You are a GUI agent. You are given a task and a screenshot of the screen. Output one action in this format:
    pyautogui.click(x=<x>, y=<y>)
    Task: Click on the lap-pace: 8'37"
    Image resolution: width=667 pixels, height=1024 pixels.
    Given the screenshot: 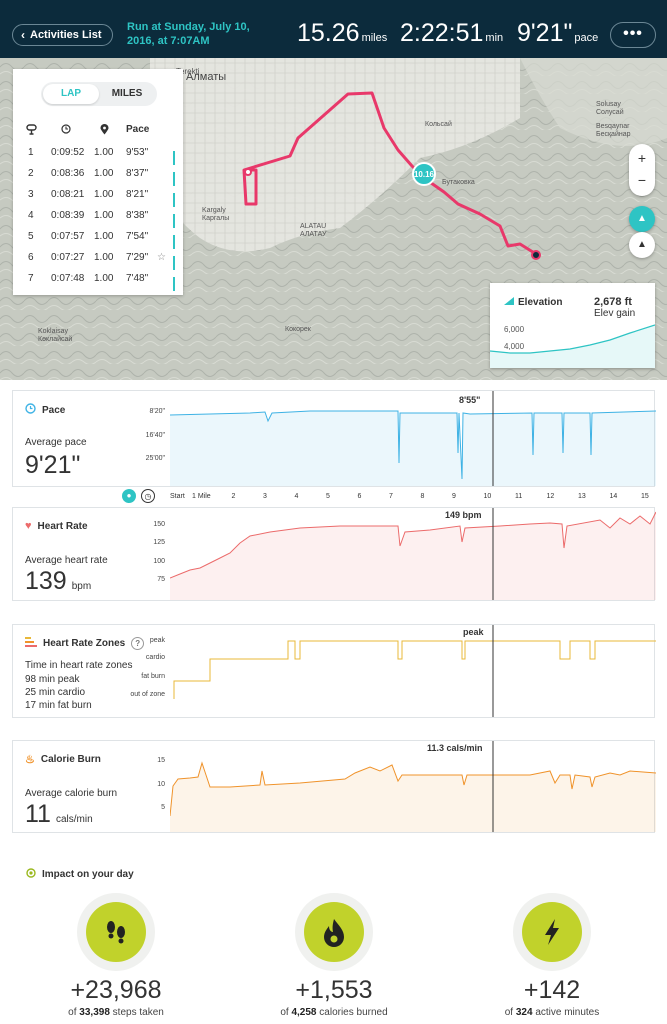 What is the action you would take?
    pyautogui.click(x=137, y=173)
    